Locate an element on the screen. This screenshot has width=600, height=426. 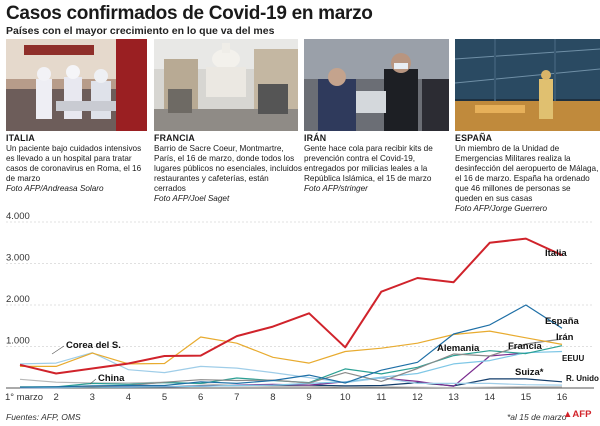
series-label: Alemania is located at coordinates (458, 348).